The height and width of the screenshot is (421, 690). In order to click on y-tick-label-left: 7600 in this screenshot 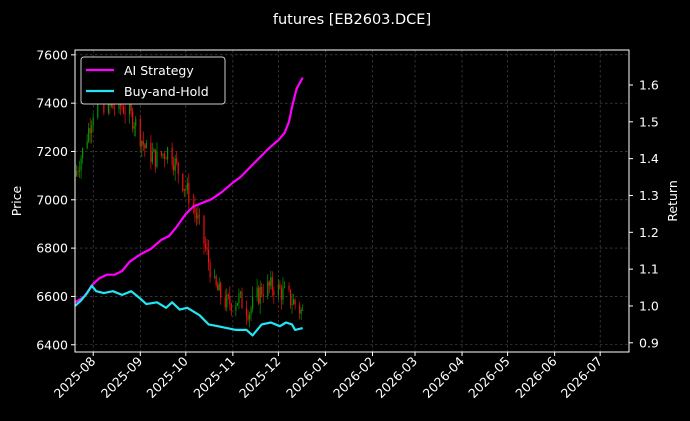, I will do `click(52, 54)`.